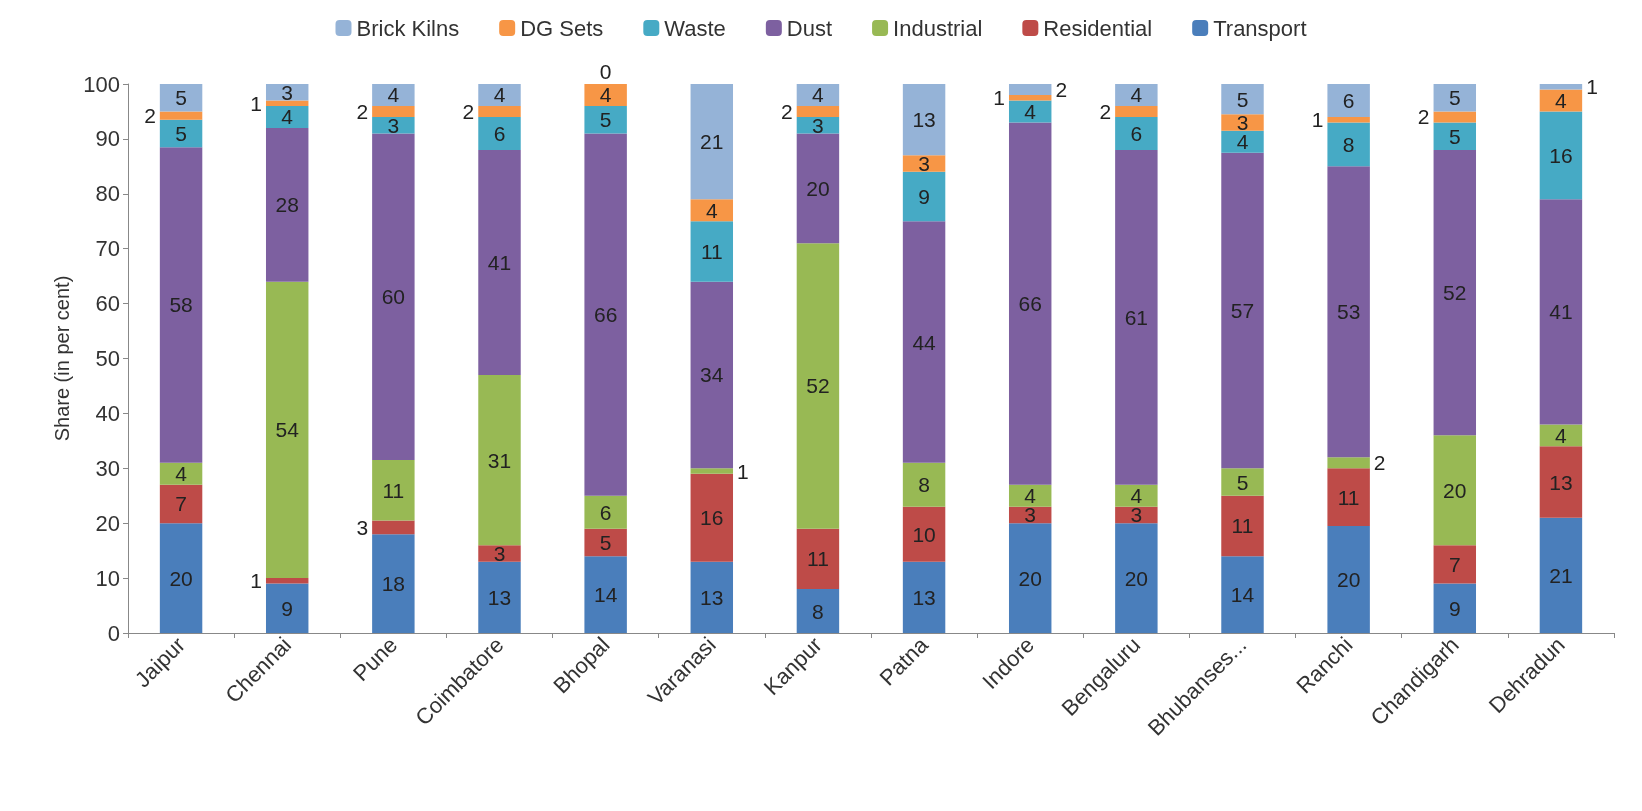  I want to click on data-label: 57, so click(1242, 310).